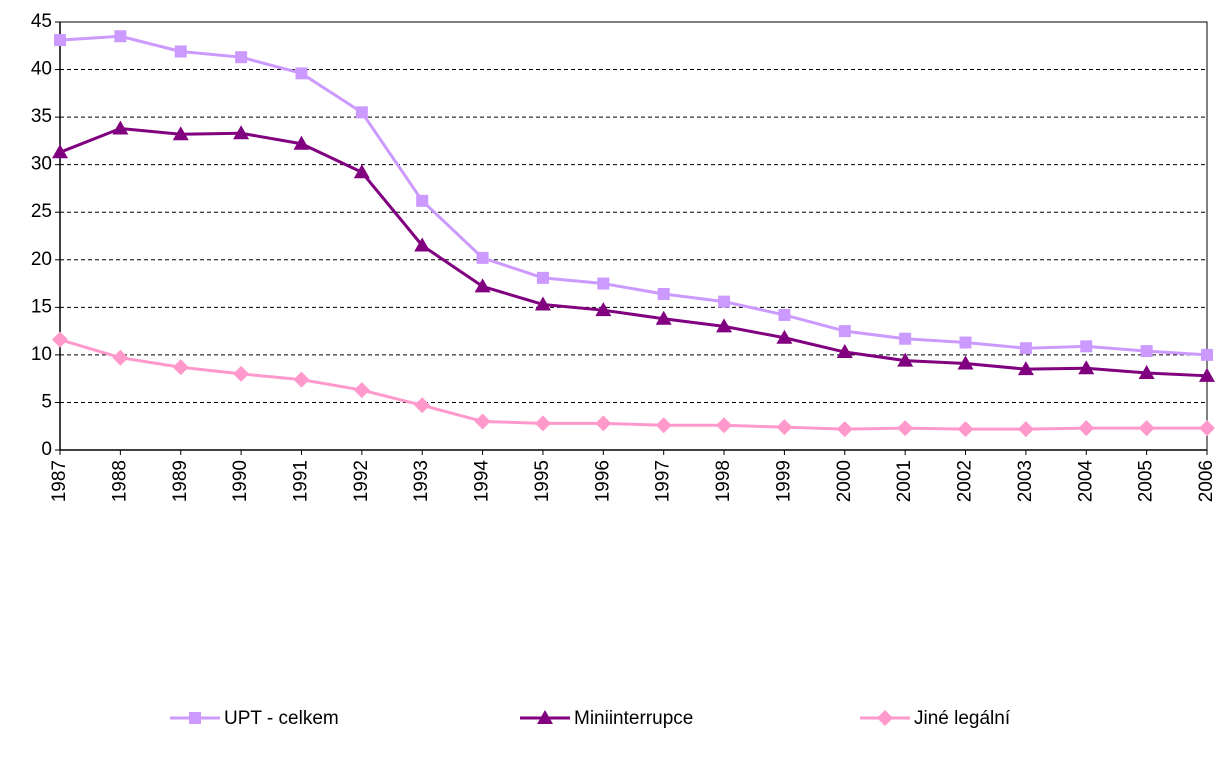 The width and height of the screenshot is (1220, 762). Describe the element at coordinates (962, 718) in the screenshot. I see `legend-label: Jiné legální` at that location.